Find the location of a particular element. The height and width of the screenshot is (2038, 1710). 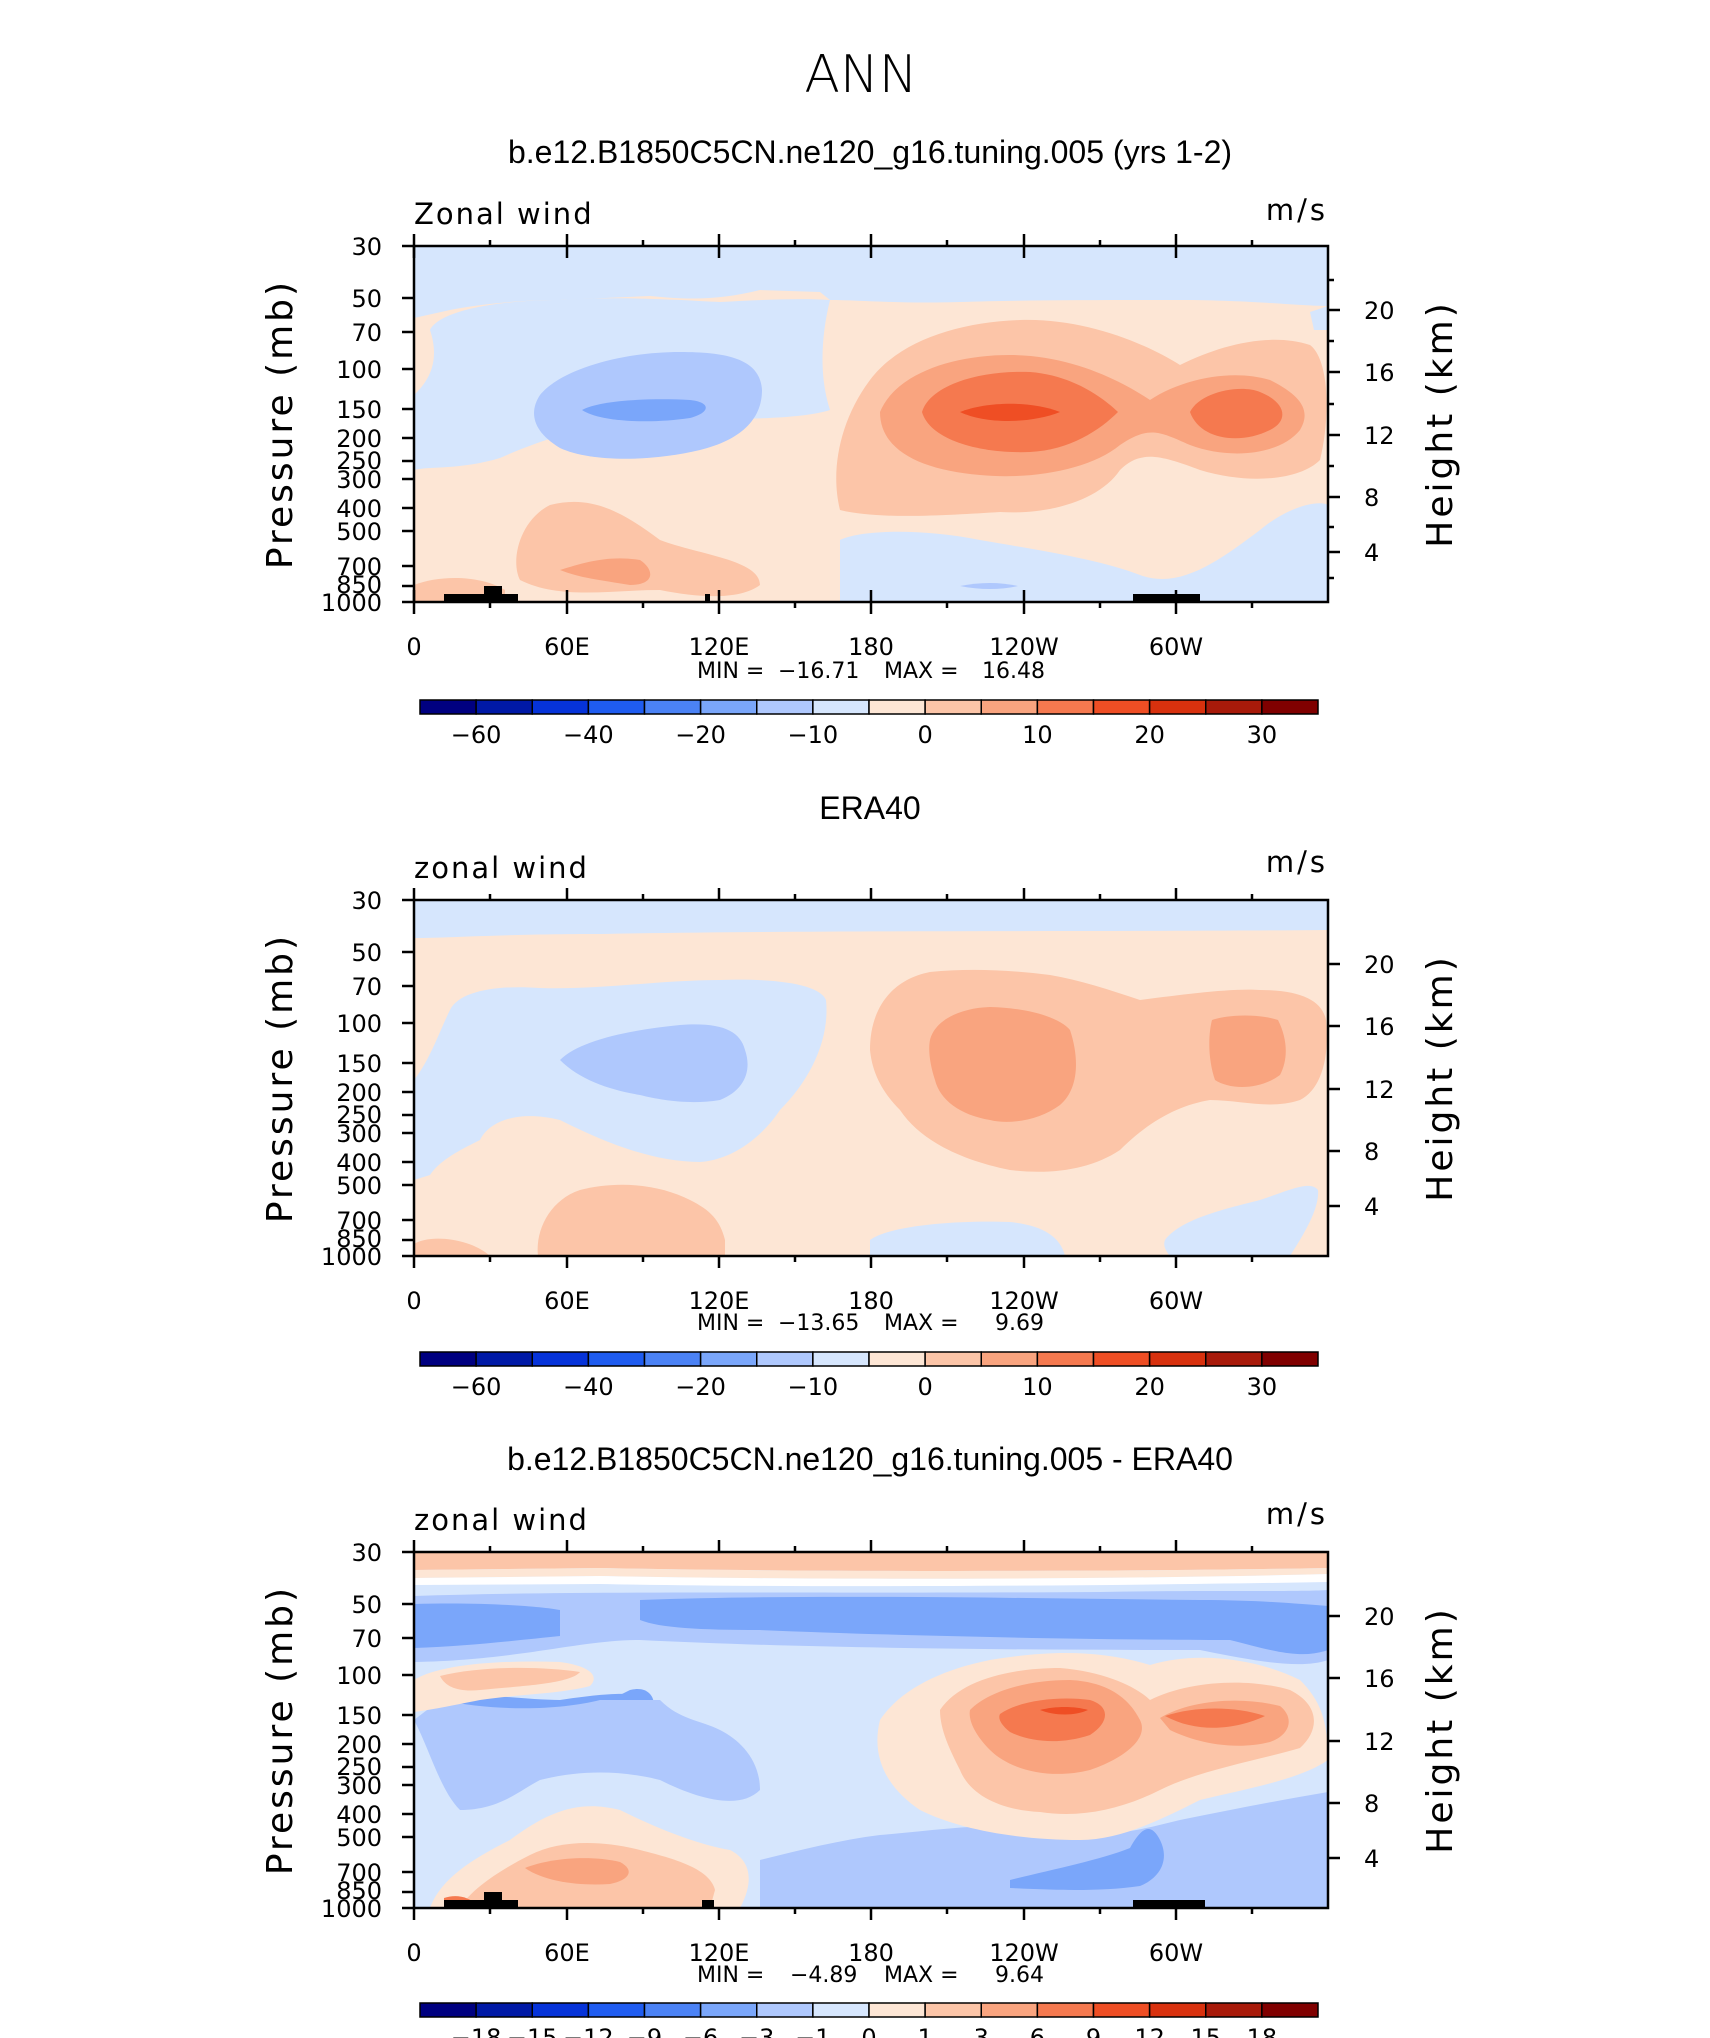

panel-2-lower-easterly-east is located at coordinates (1241, 1220).